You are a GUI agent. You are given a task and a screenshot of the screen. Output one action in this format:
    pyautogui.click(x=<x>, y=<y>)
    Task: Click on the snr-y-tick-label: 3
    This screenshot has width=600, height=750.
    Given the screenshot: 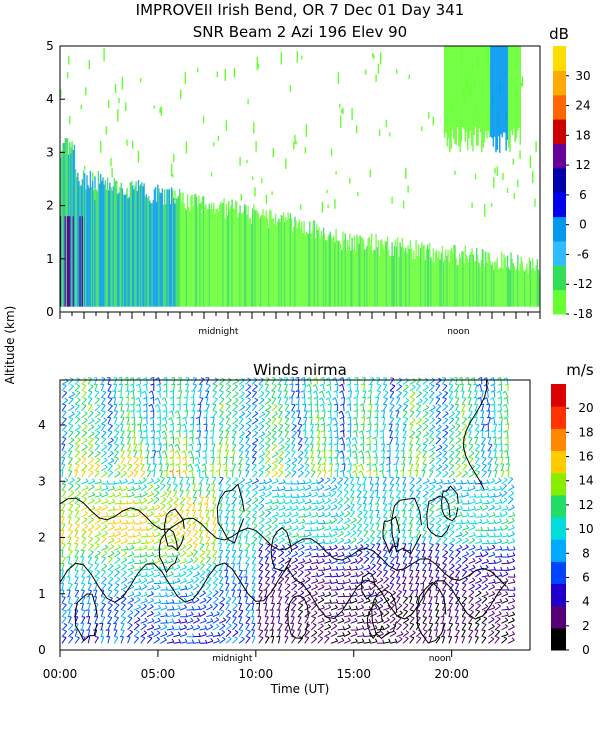 What is the action you would take?
    pyautogui.click(x=50, y=152)
    